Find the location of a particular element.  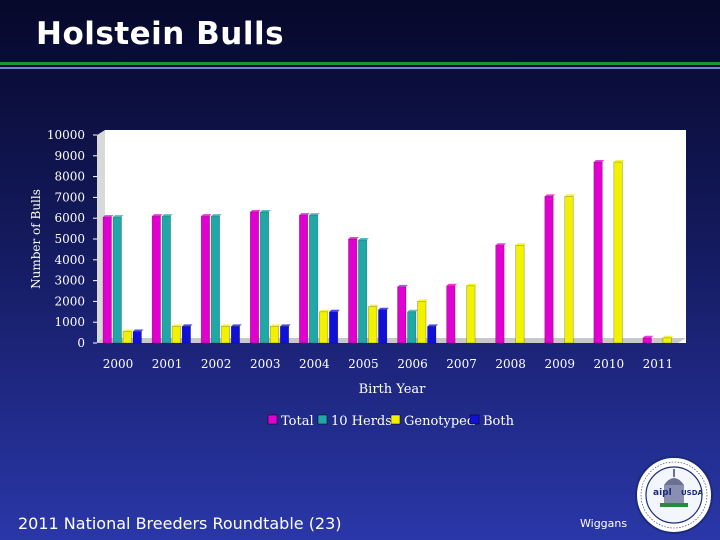

legend-label: Total is located at coordinates (297, 421).